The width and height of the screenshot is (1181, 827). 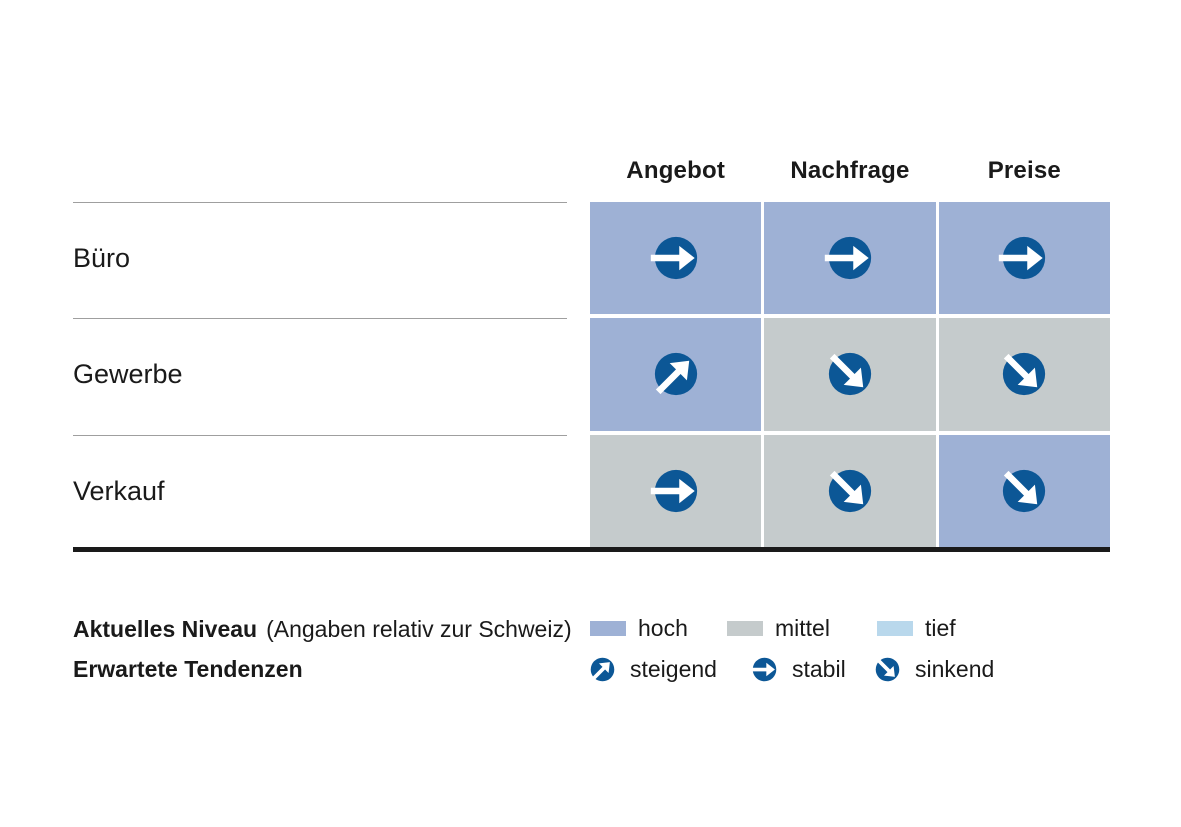 What do you see at coordinates (102, 258) in the screenshot?
I see `row-label: Büro` at bounding box center [102, 258].